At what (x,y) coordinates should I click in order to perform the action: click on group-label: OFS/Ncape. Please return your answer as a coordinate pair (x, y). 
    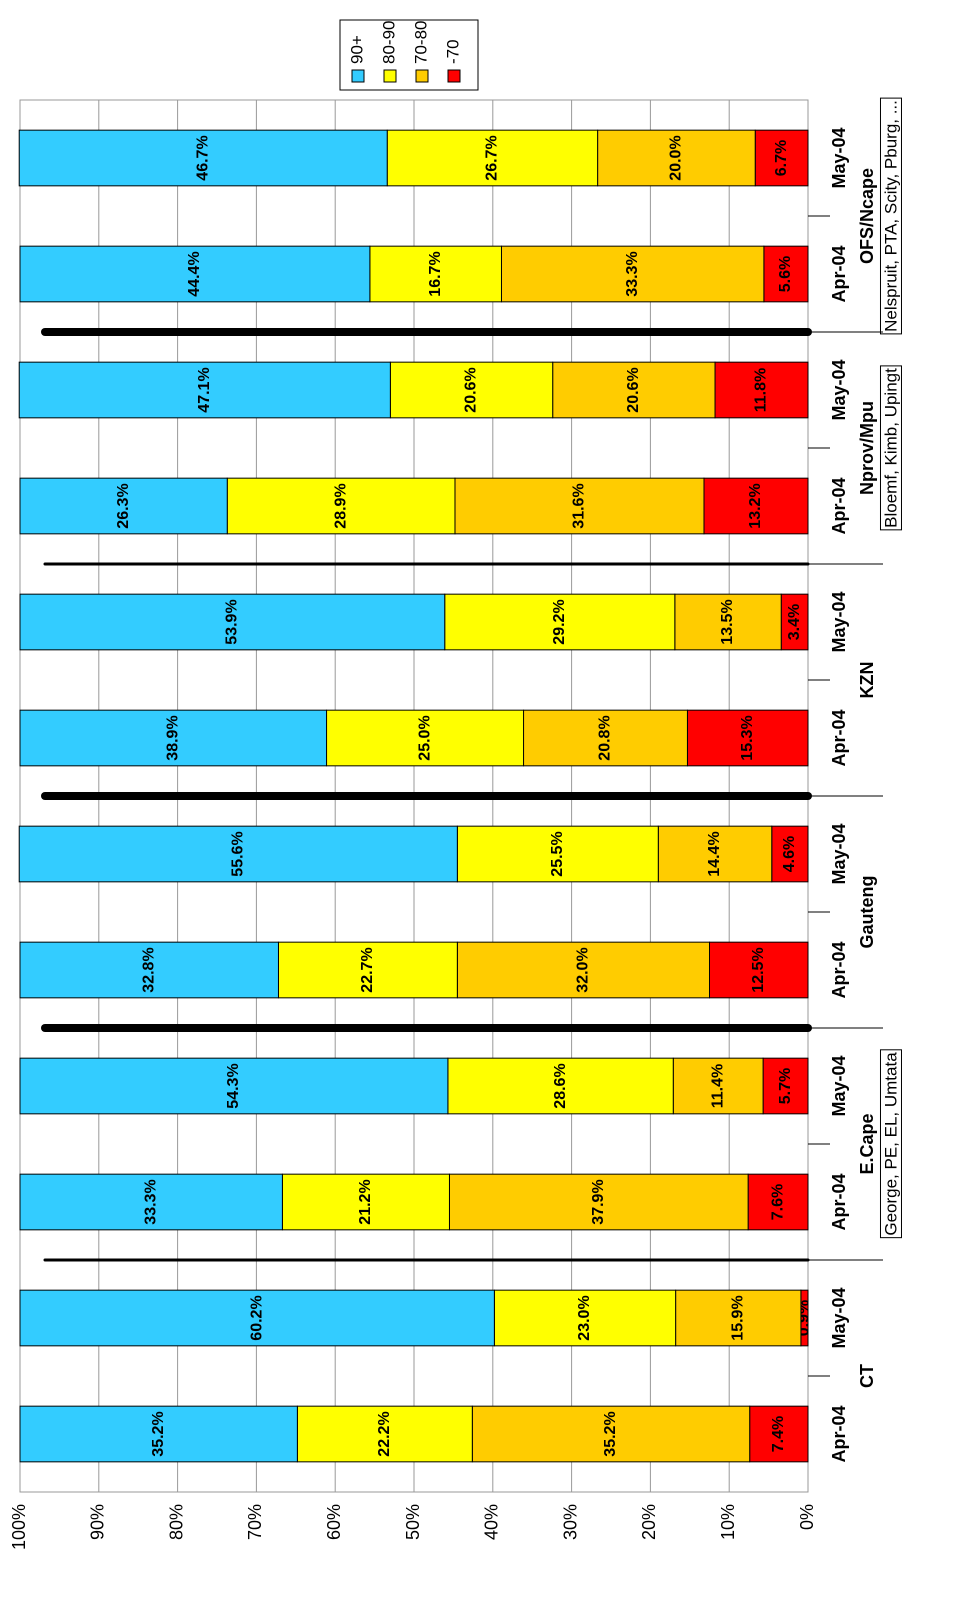
    Looking at the image, I should click on (867, 216).